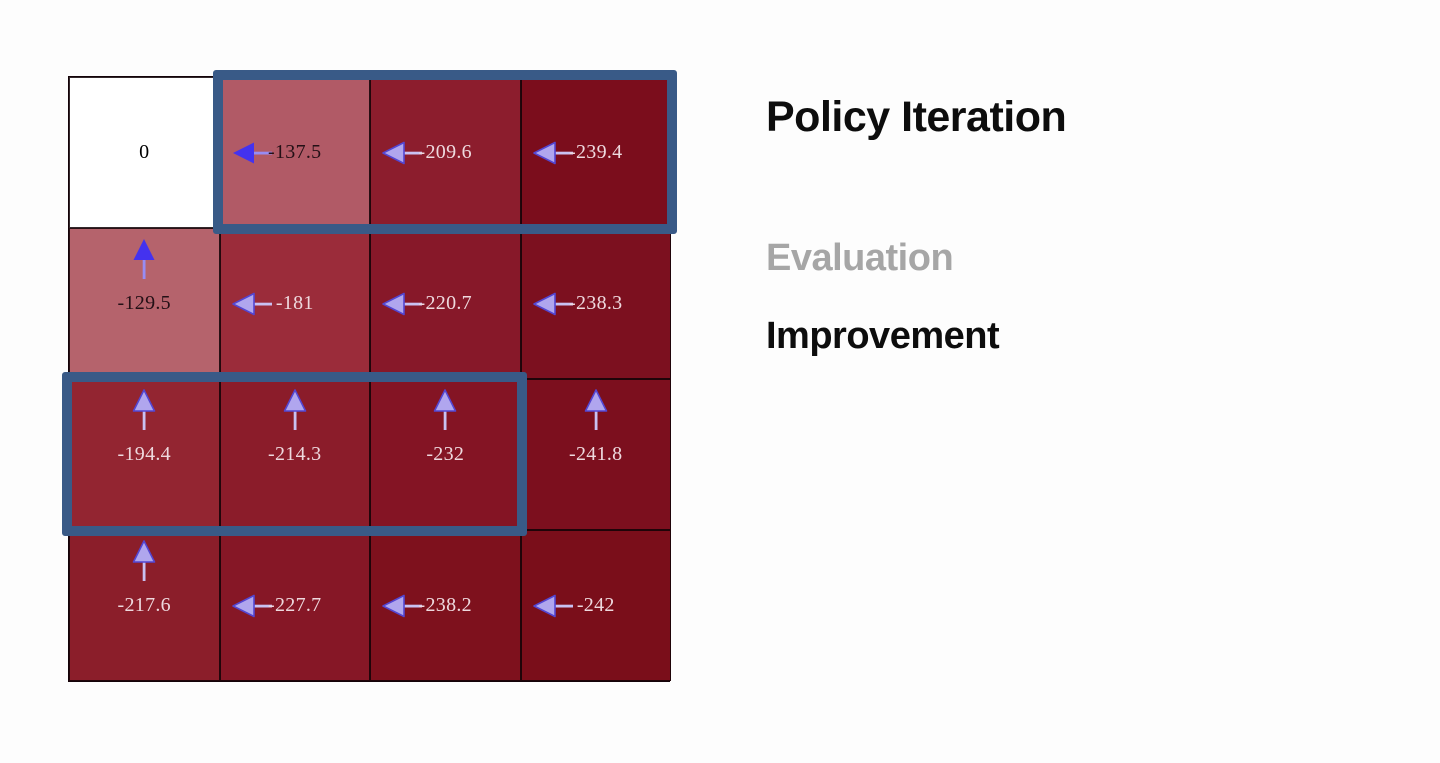 The height and width of the screenshot is (763, 1440). I want to click on cell-value: -241.8, so click(596, 454).